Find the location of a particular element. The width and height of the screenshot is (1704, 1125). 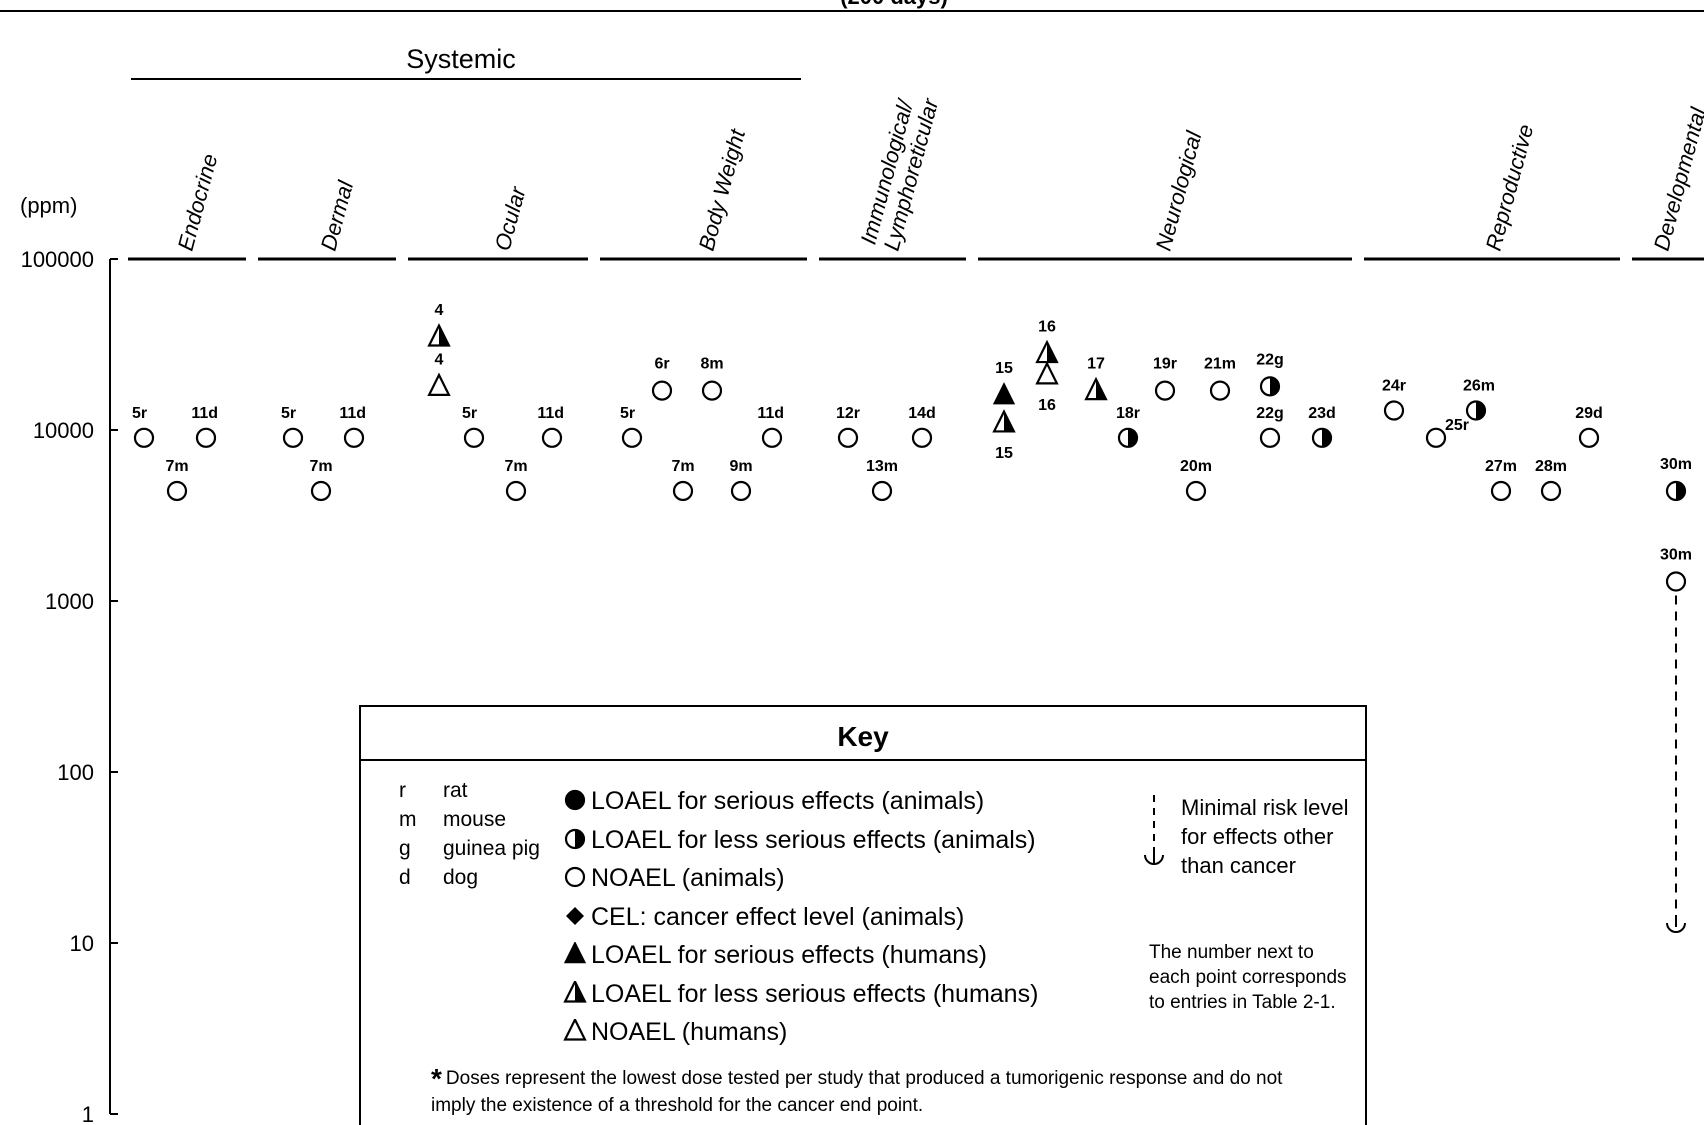

asterisk: * is located at coordinates (436, 1078).